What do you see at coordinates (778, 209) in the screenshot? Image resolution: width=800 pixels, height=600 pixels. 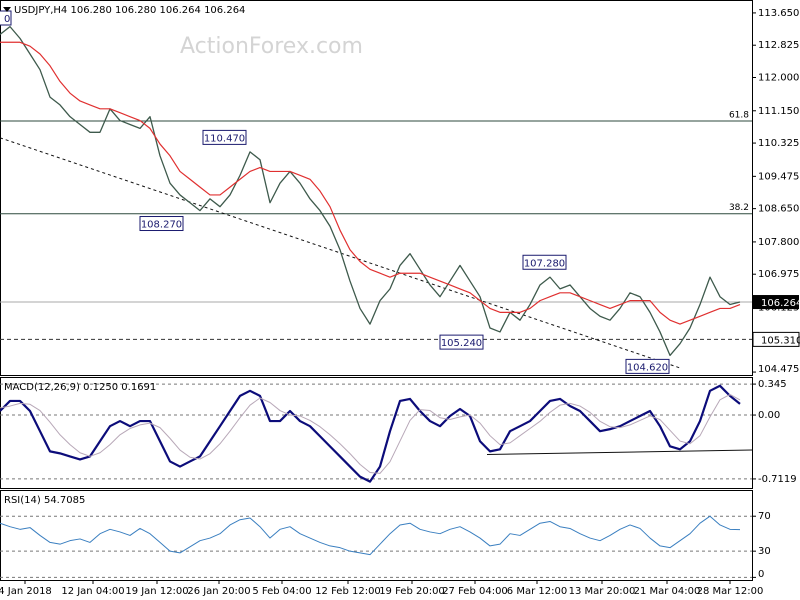 I see `y-tick-label: 108.650` at bounding box center [778, 209].